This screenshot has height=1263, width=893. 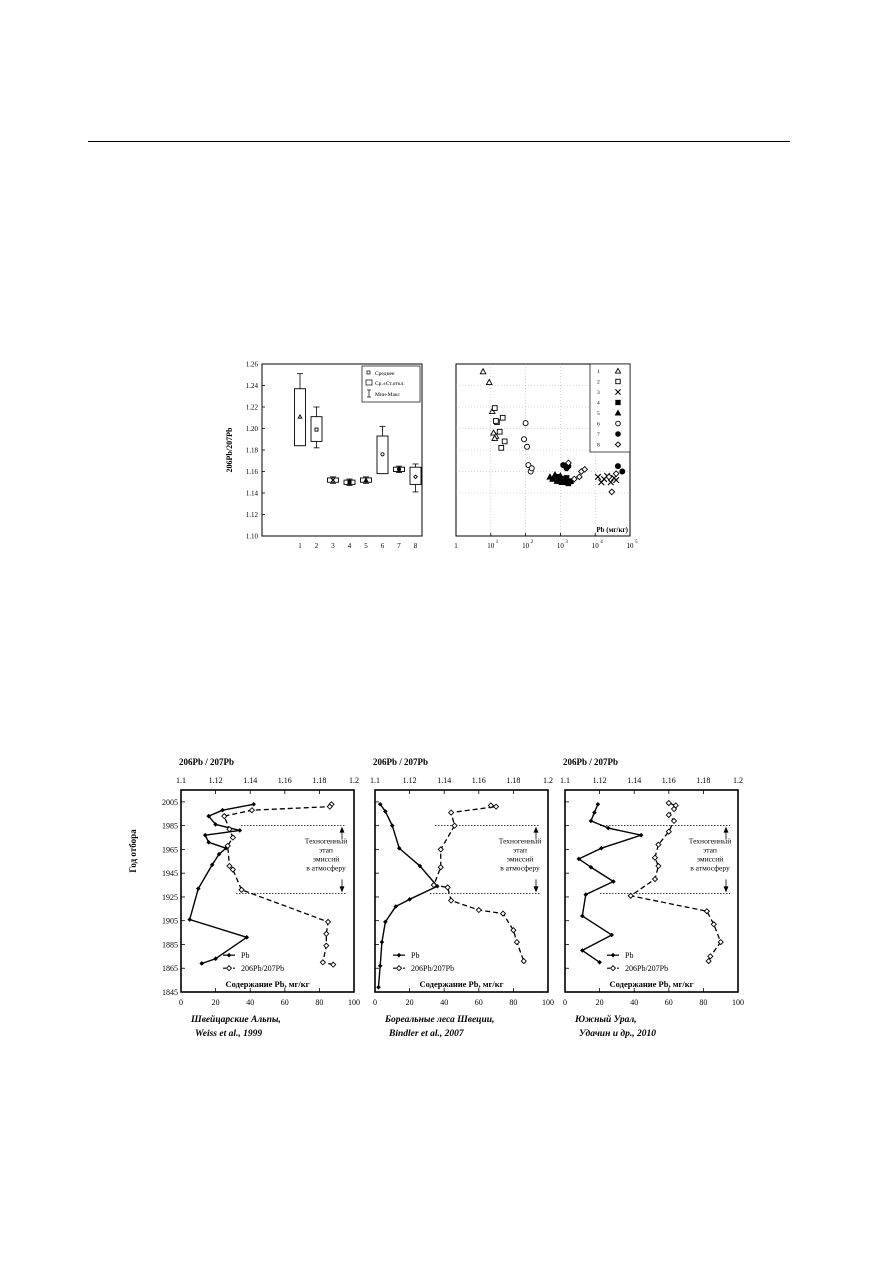 What do you see at coordinates (342, 829) in the screenshot?
I see `arrow-up-head` at bounding box center [342, 829].